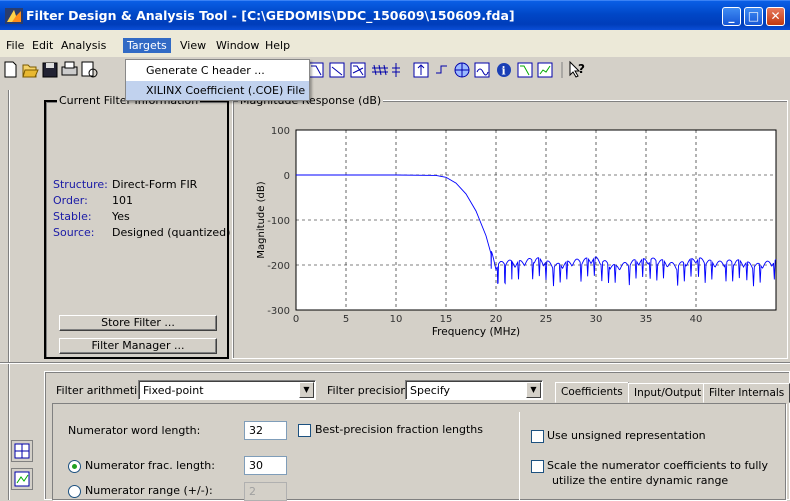  I want to click on open-icon, so click(30, 71).